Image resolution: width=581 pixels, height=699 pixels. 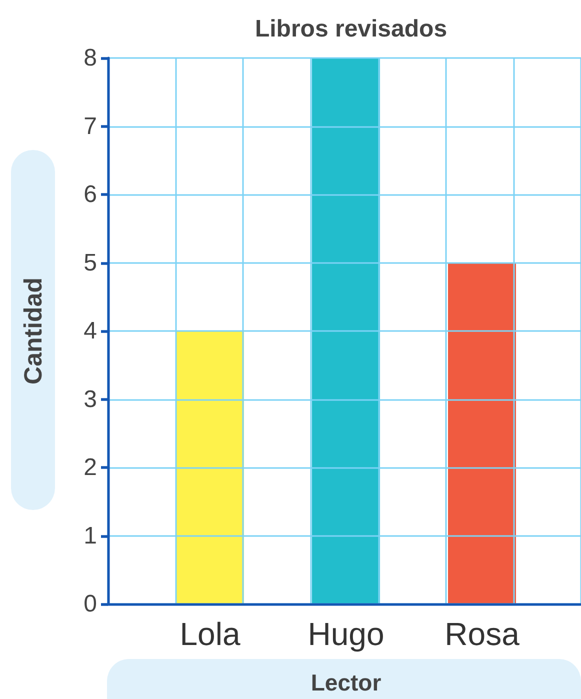 What do you see at coordinates (90, 58) in the screenshot?
I see `y-tick-label: 8` at bounding box center [90, 58].